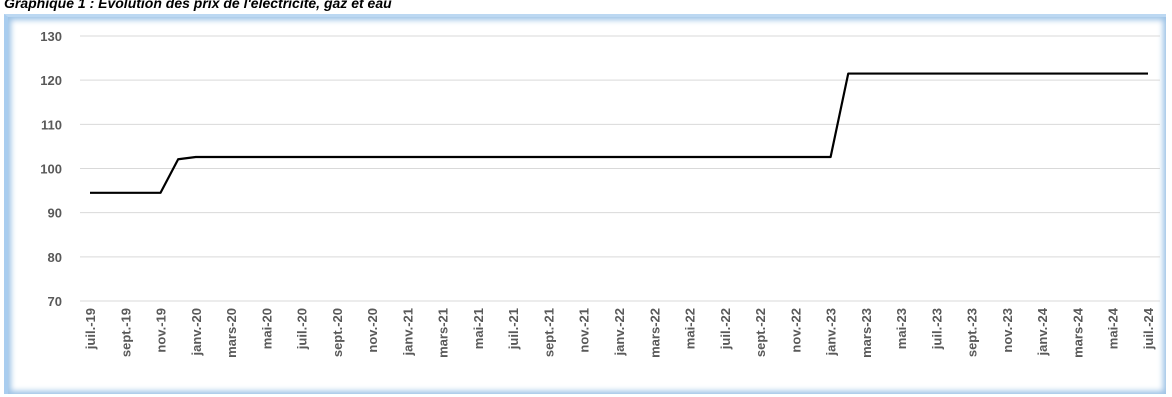 This screenshot has width=1172, height=397. What do you see at coordinates (337, 332) in the screenshot?
I see `x-tick-label: sept.-20` at bounding box center [337, 332].